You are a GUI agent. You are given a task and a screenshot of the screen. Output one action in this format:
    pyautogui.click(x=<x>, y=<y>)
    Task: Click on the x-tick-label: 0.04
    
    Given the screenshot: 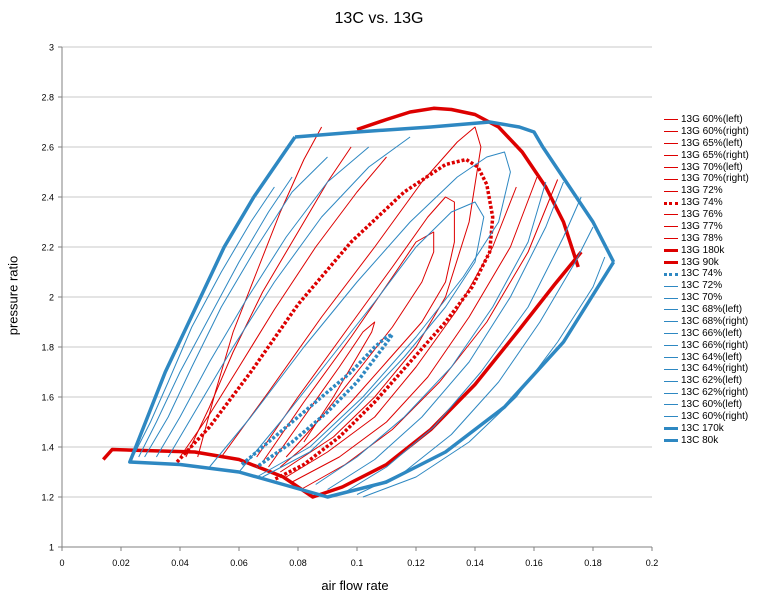 What is the action you would take?
    pyautogui.click(x=180, y=563)
    